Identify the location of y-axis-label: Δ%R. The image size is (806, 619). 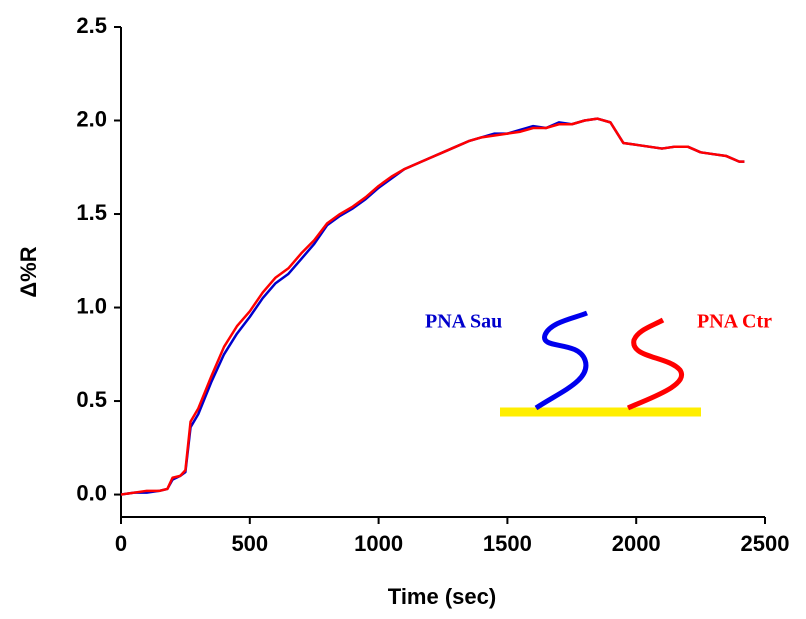
(28, 271).